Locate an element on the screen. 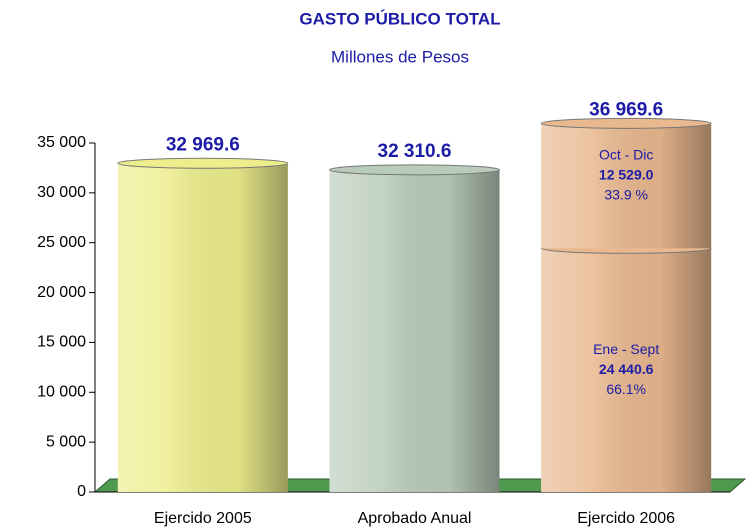 This screenshot has width=754, height=531. y-tick-label: 25 000 is located at coordinates (61, 242).